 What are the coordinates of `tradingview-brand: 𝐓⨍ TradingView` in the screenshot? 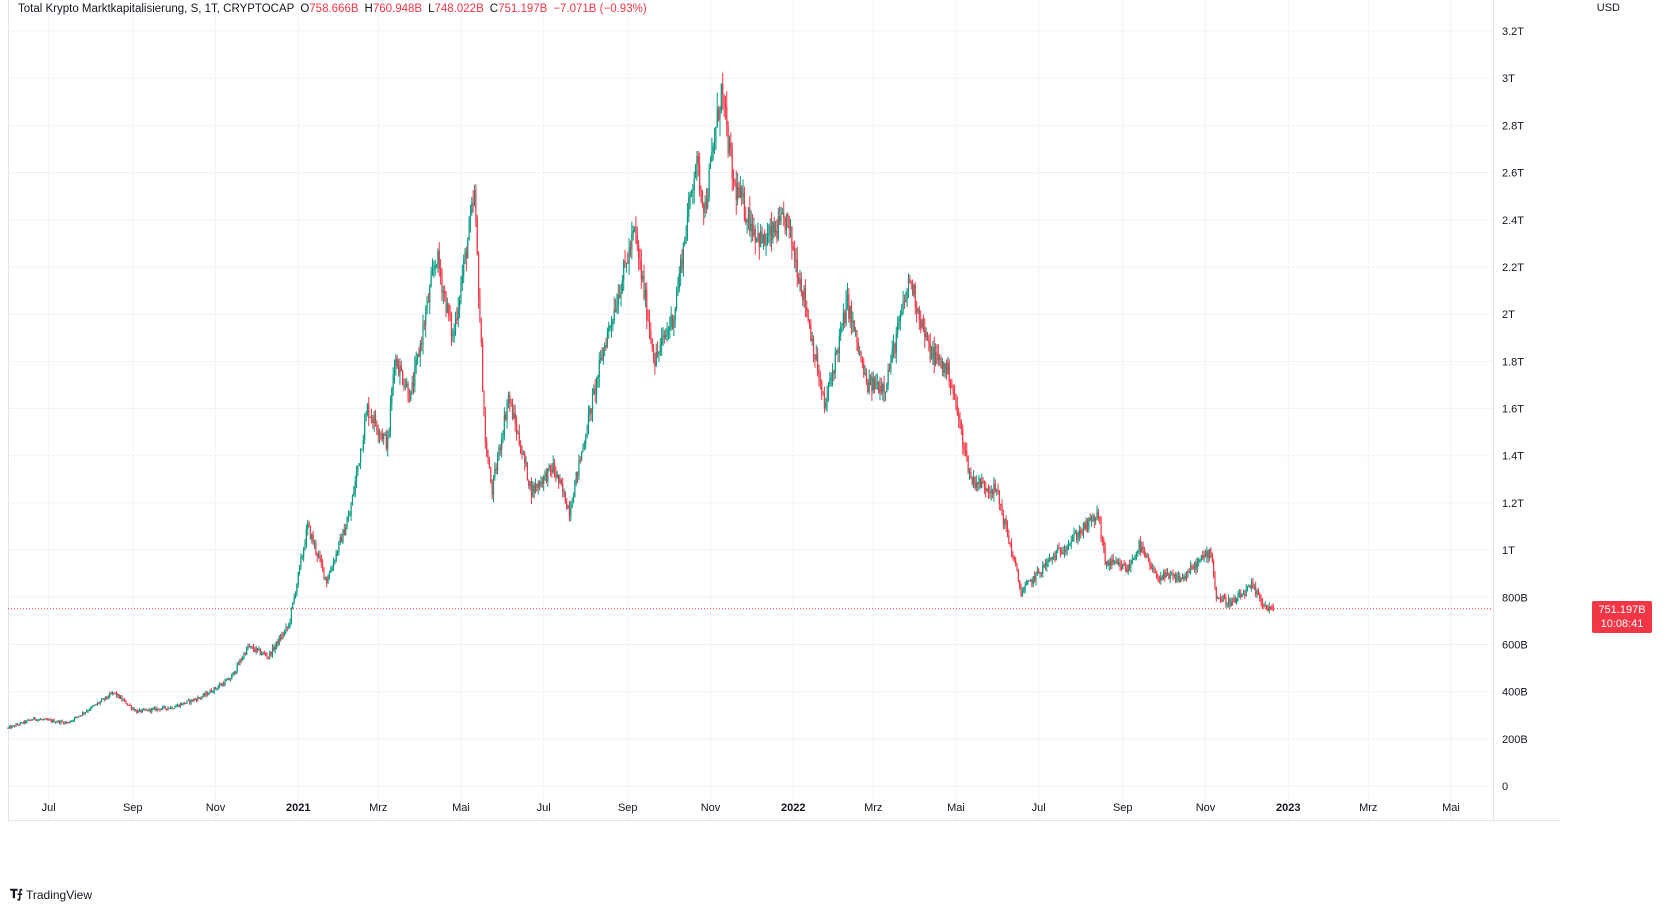 It's located at (51, 894).